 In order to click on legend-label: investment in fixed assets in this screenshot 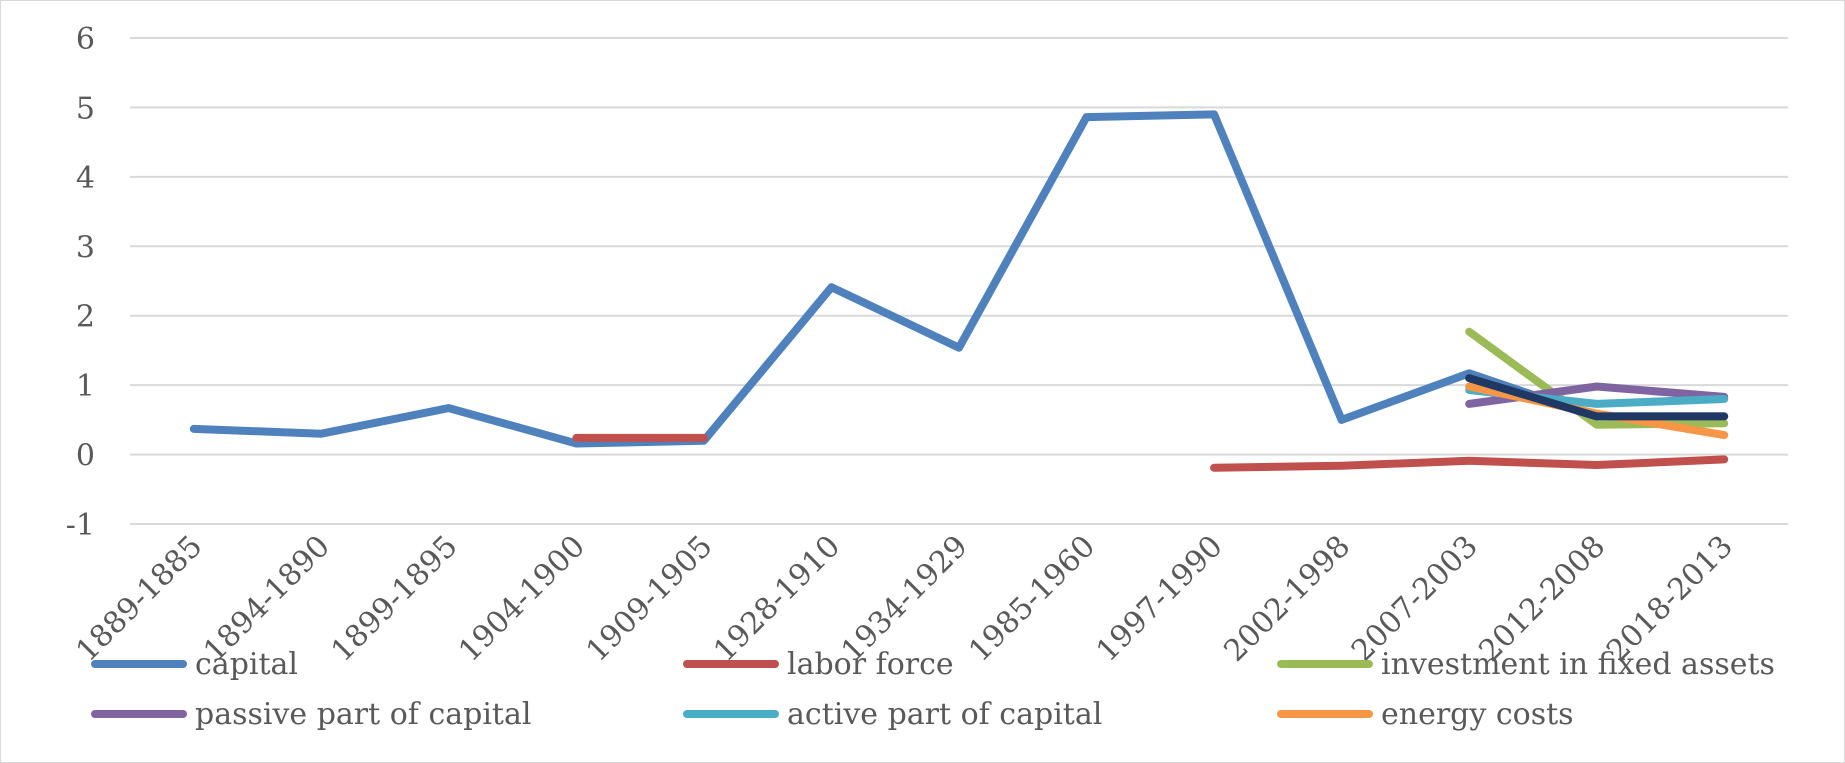, I will do `click(1578, 664)`.